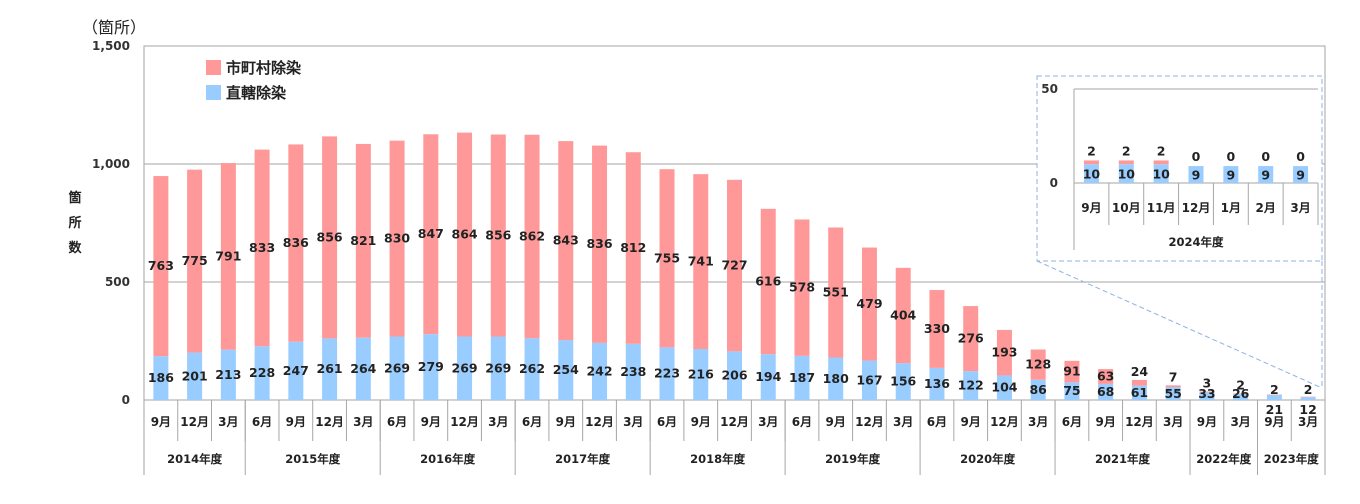 This screenshot has width=1360, height=504. Describe the element at coordinates (667, 257) in the screenshot. I see `data-label-municipal: 755` at that location.